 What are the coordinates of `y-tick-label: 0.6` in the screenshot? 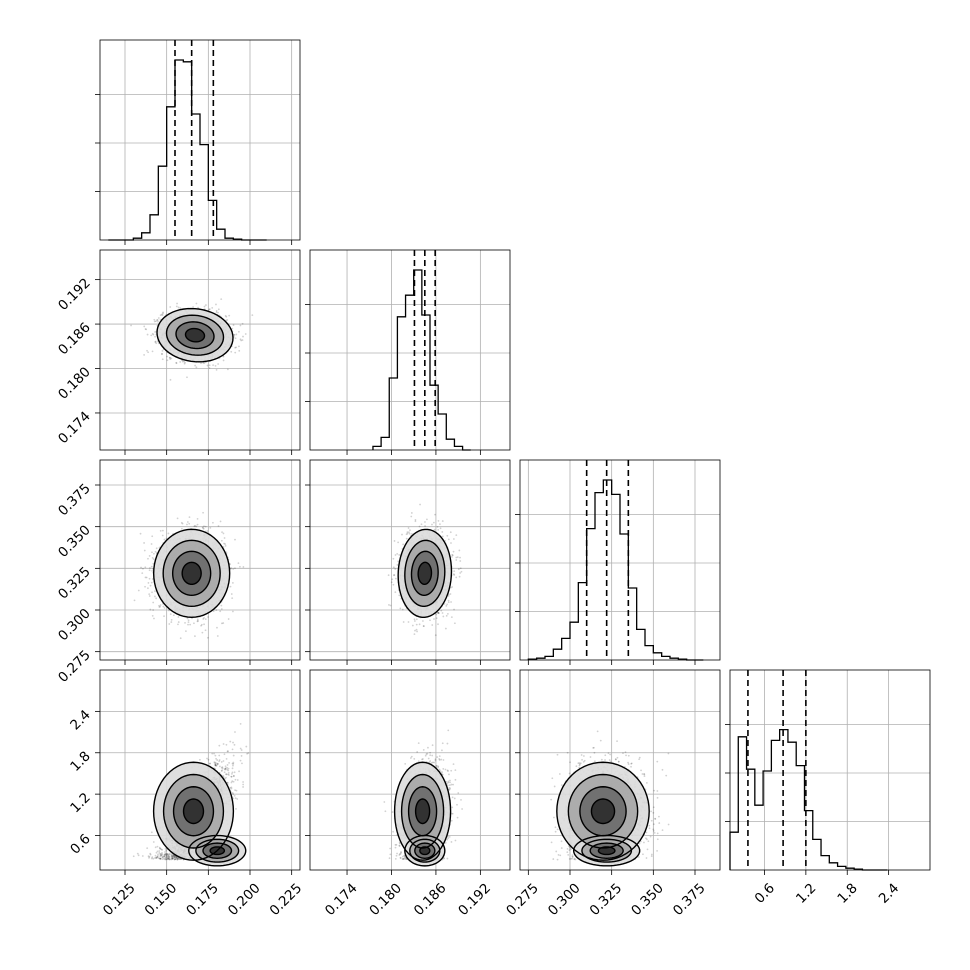 It's located at (80, 844).